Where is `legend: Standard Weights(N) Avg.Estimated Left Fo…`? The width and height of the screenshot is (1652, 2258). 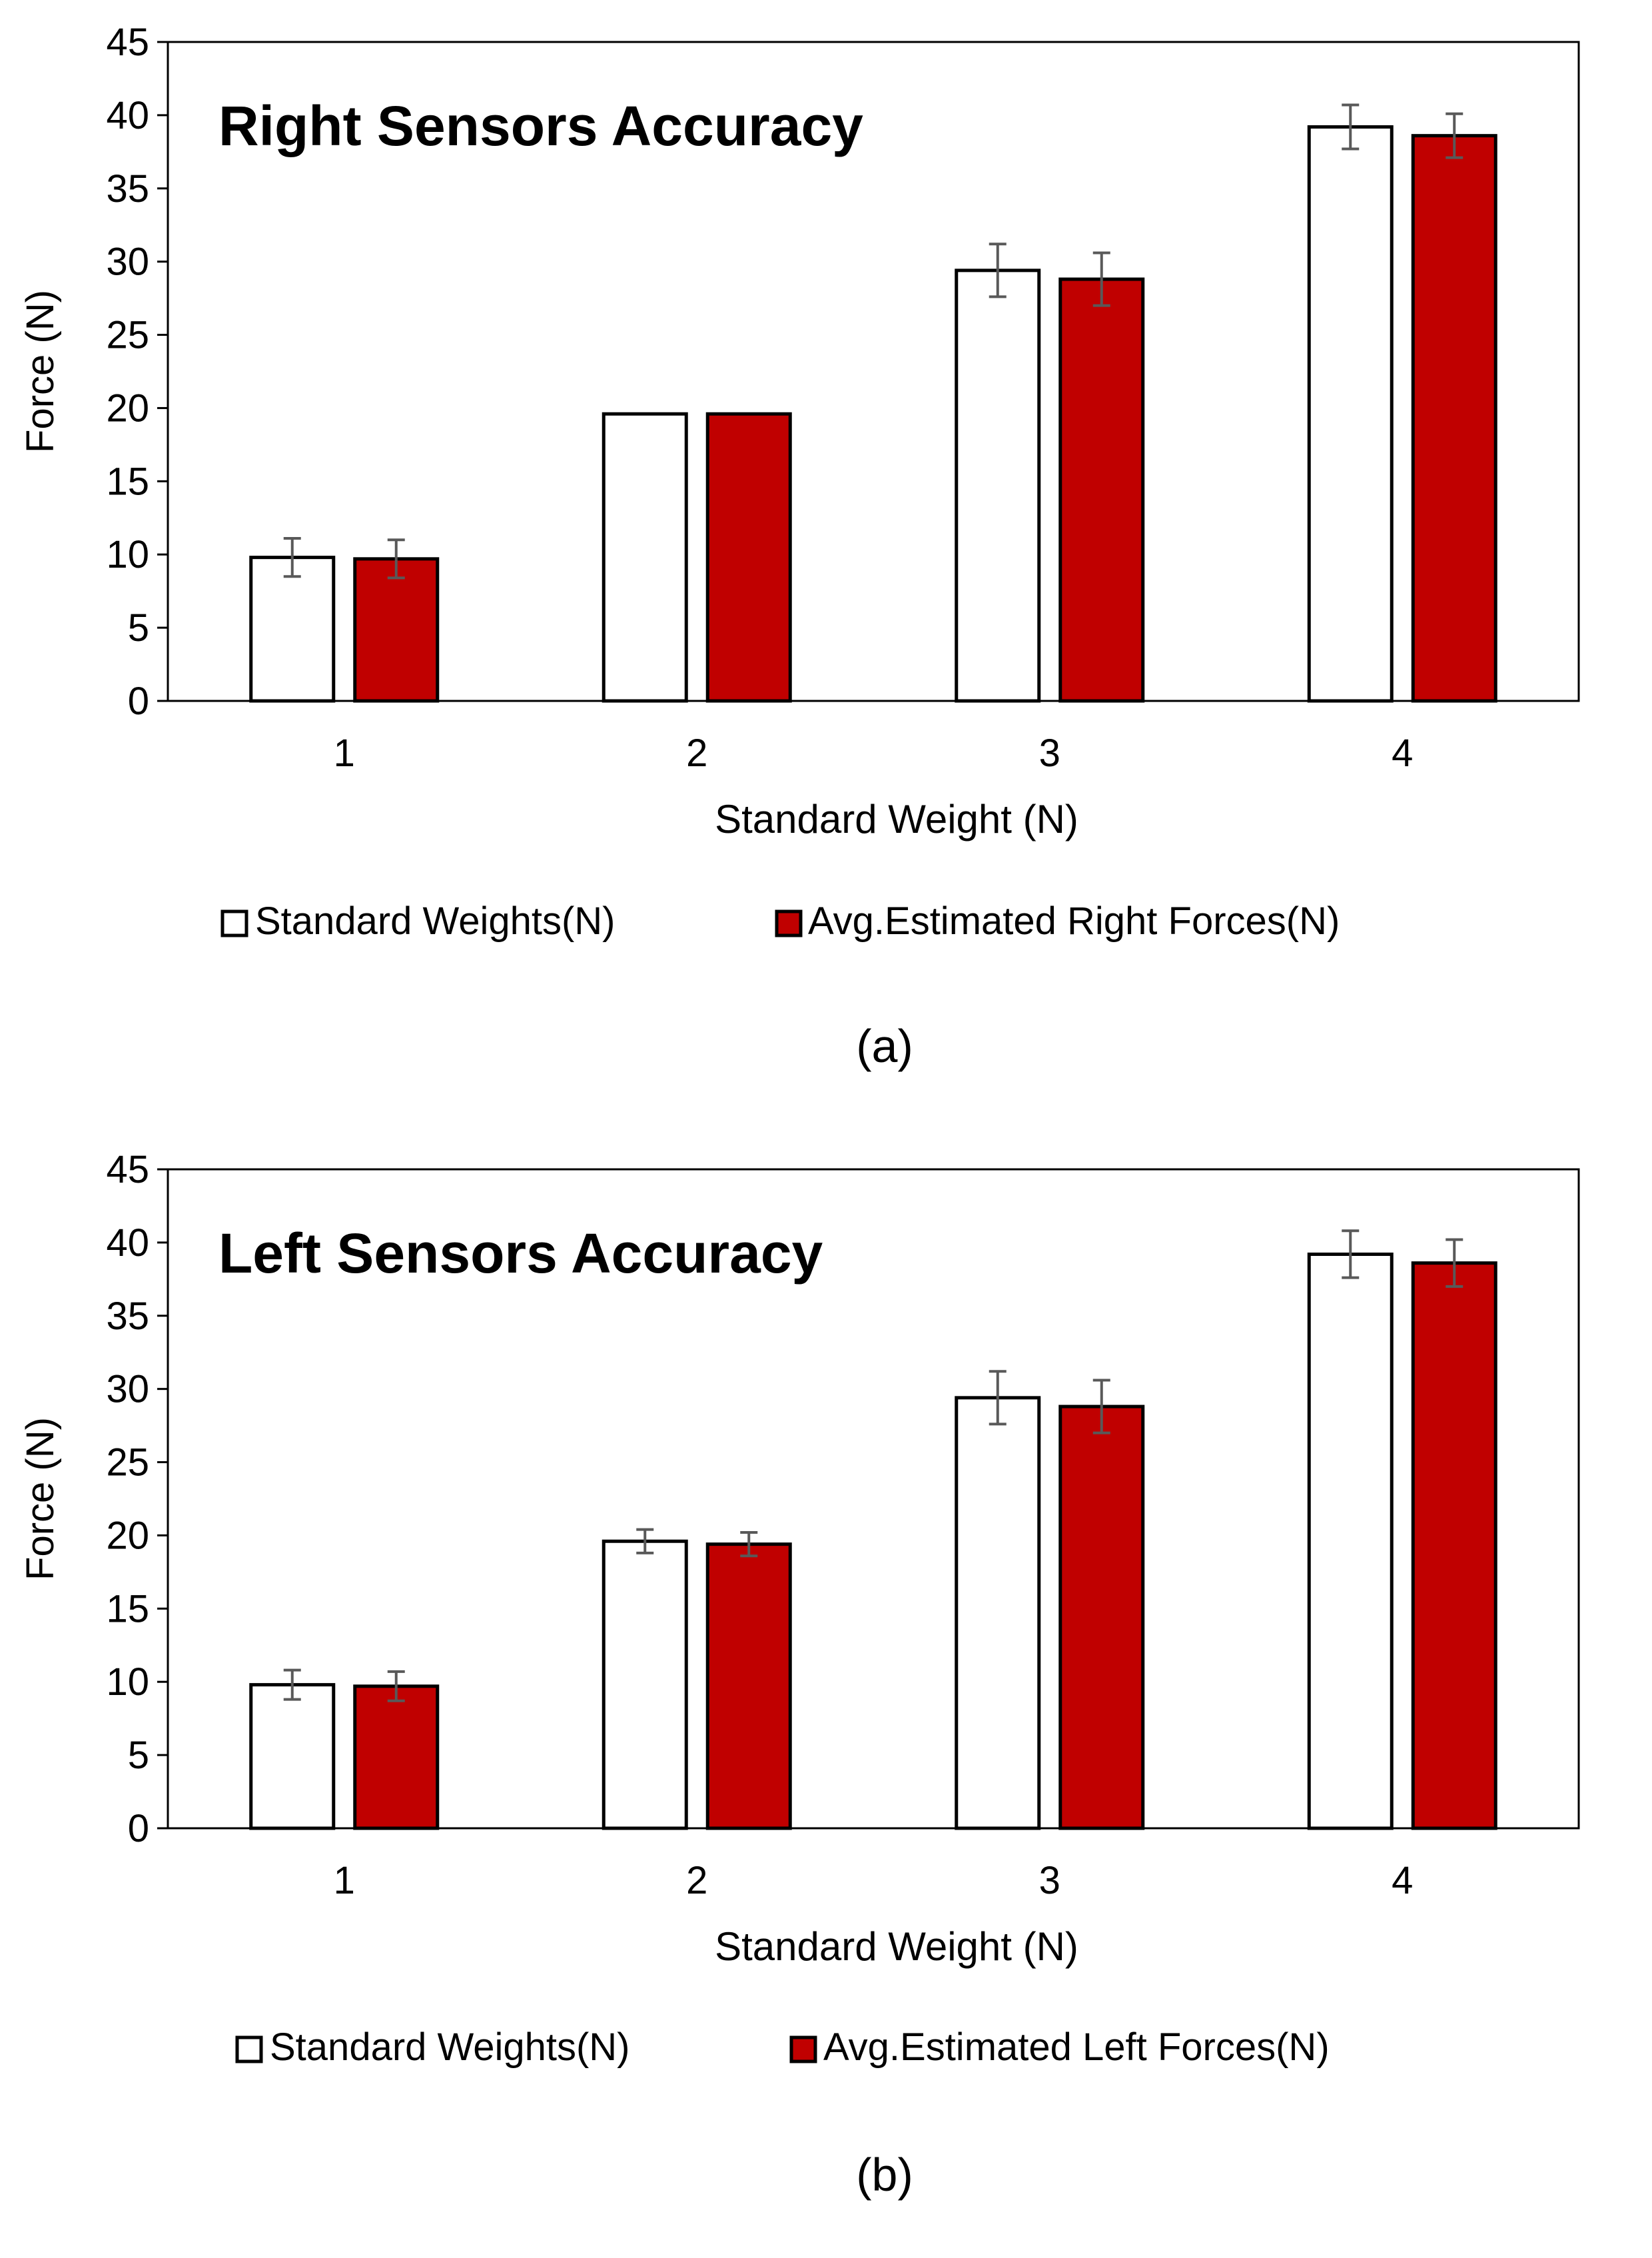 legend: Standard Weights(N) Avg.Estimated Left Fo… is located at coordinates (782, 2047).